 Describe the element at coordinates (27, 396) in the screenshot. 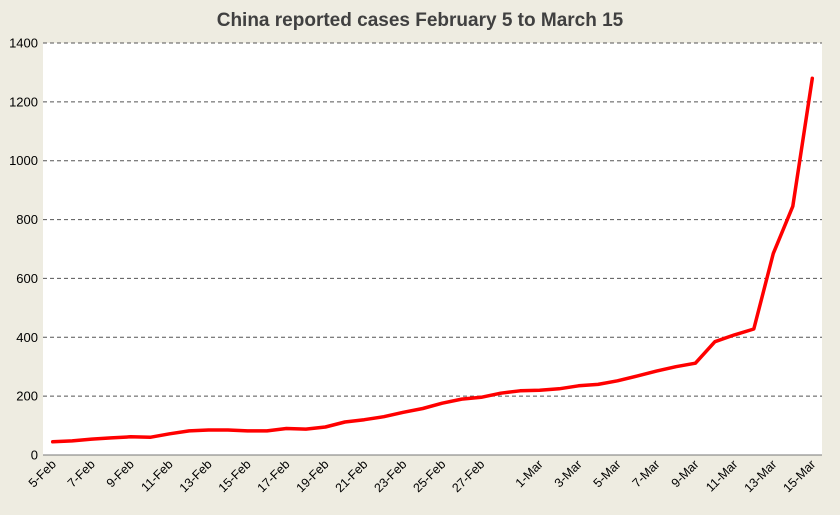

I see `y-tick-label: 200` at that location.